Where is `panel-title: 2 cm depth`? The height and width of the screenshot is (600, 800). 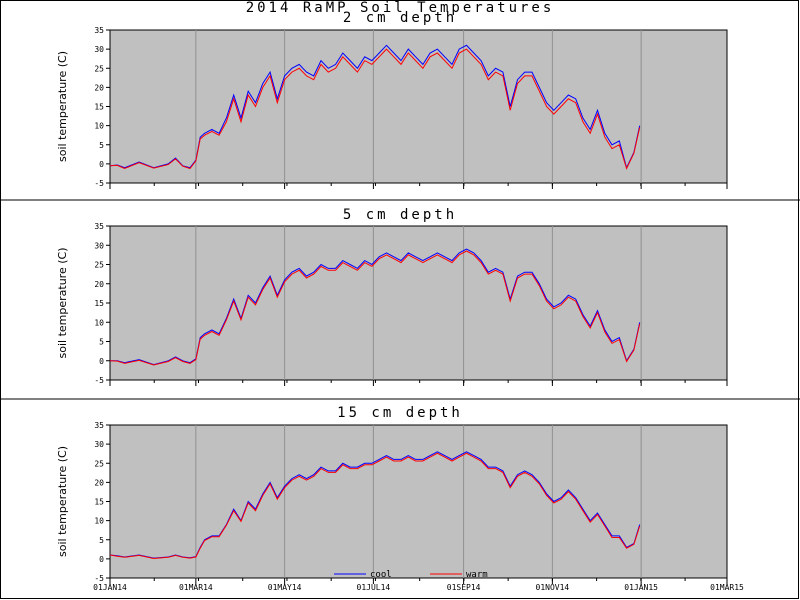 panel-title: 2 cm depth is located at coordinates (400, 18).